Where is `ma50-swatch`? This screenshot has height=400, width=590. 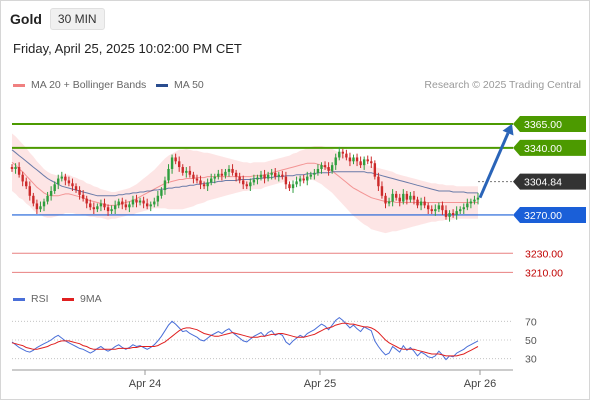 ma50-swatch is located at coordinates (162, 85).